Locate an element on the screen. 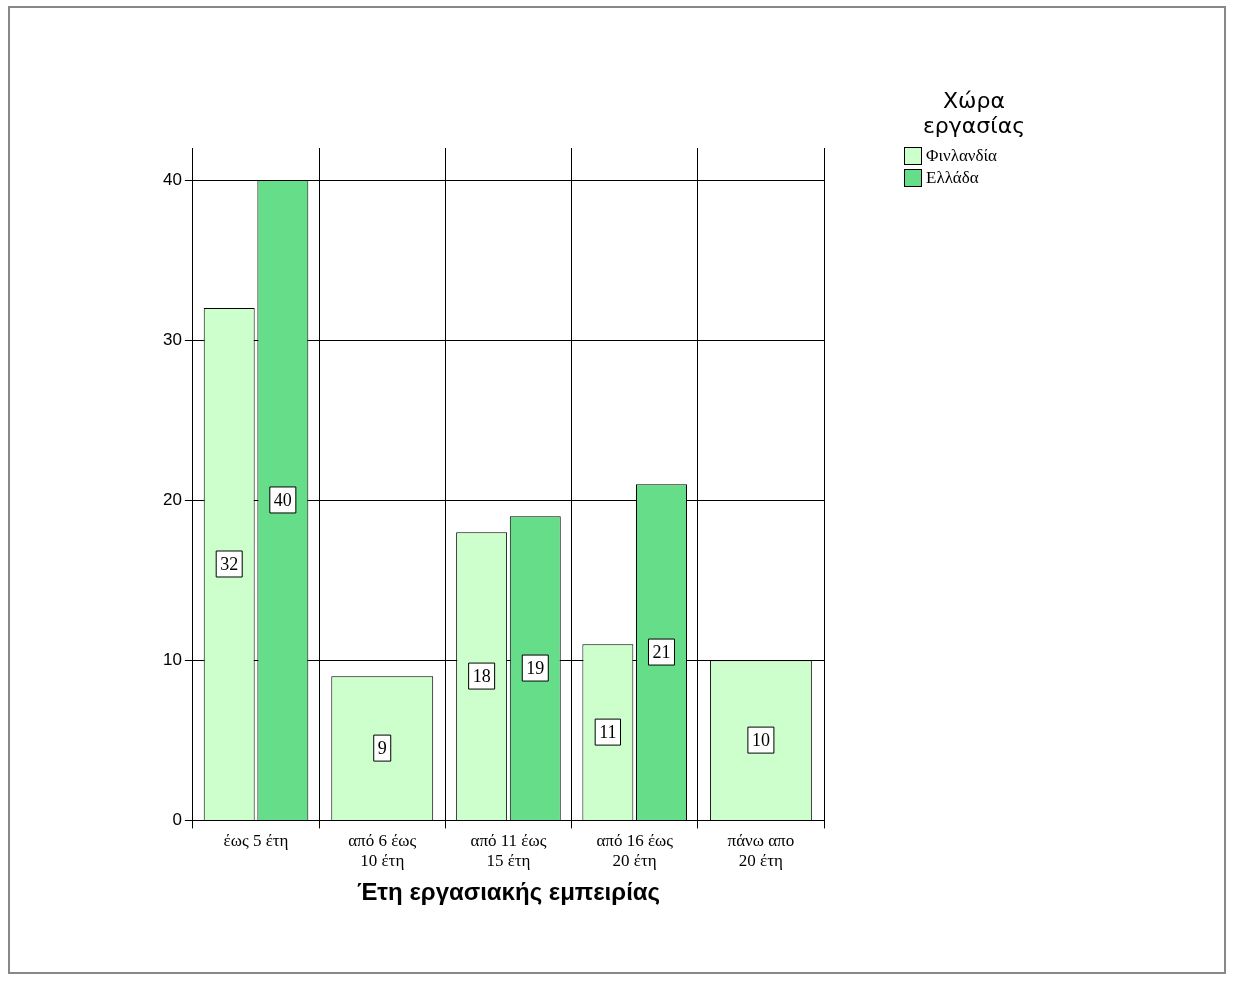  y-tick-label: 40 is located at coordinates (172, 179).